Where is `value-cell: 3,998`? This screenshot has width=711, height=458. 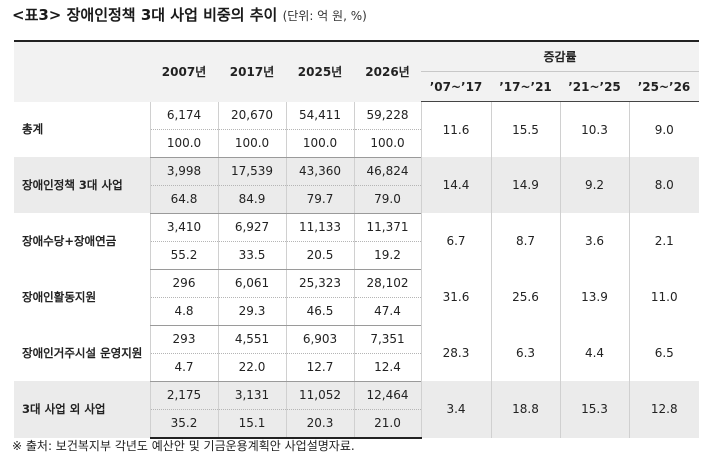 value-cell: 3,998 is located at coordinates (183, 171).